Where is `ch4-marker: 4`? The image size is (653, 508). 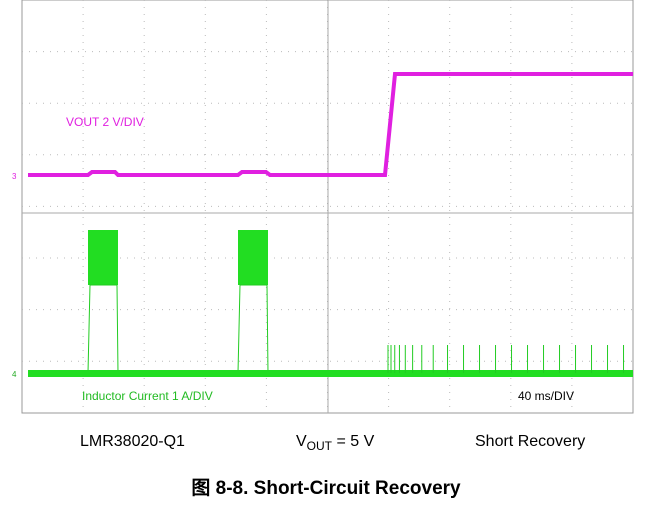 ch4-marker: 4 is located at coordinates (14, 374).